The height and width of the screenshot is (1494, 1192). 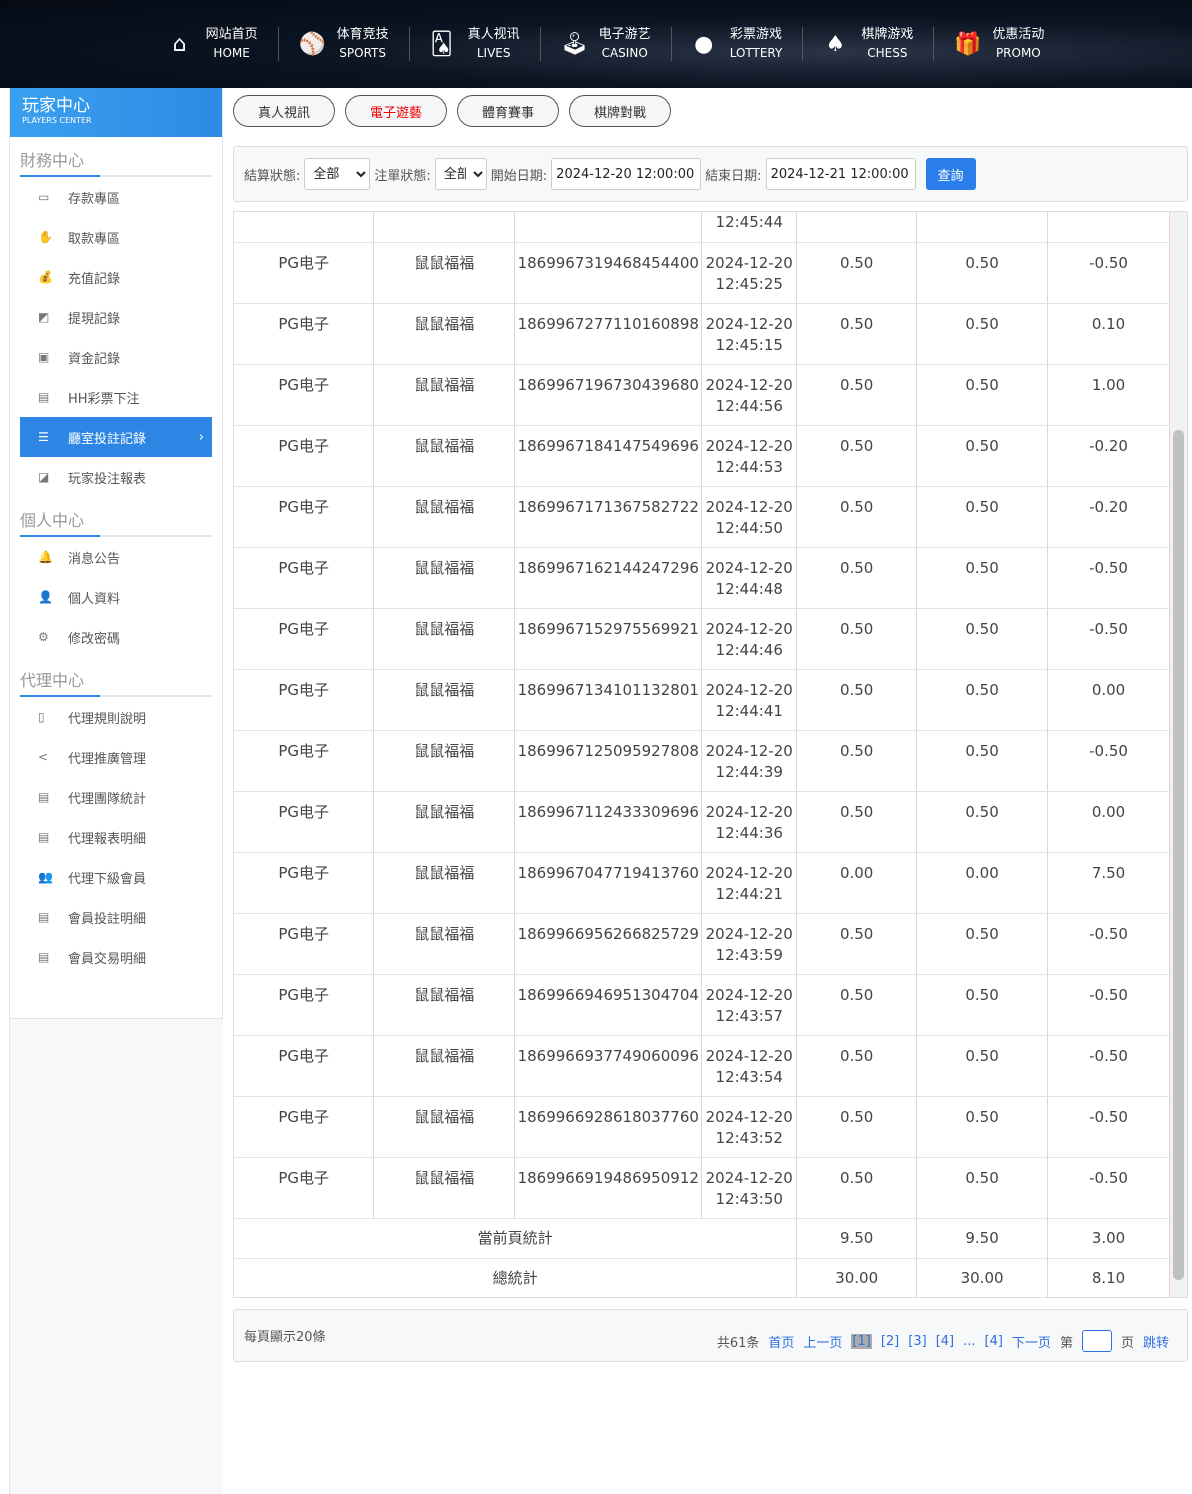 What do you see at coordinates (116, 162) in the screenshot?
I see `section-title-finance: 財務中心` at bounding box center [116, 162].